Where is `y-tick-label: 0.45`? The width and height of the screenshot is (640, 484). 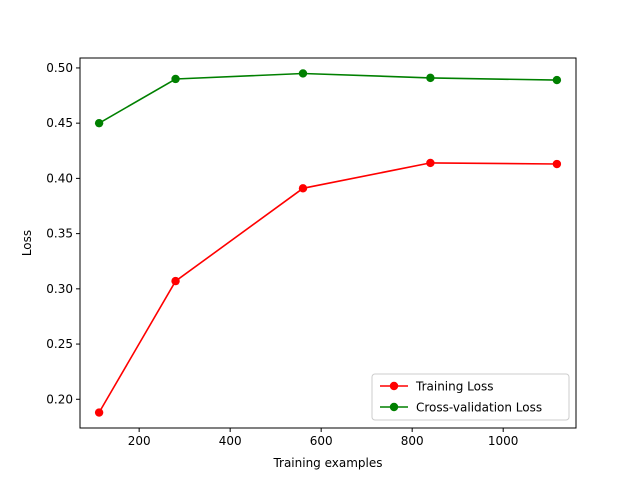 y-tick-label: 0.45 is located at coordinates (59, 123).